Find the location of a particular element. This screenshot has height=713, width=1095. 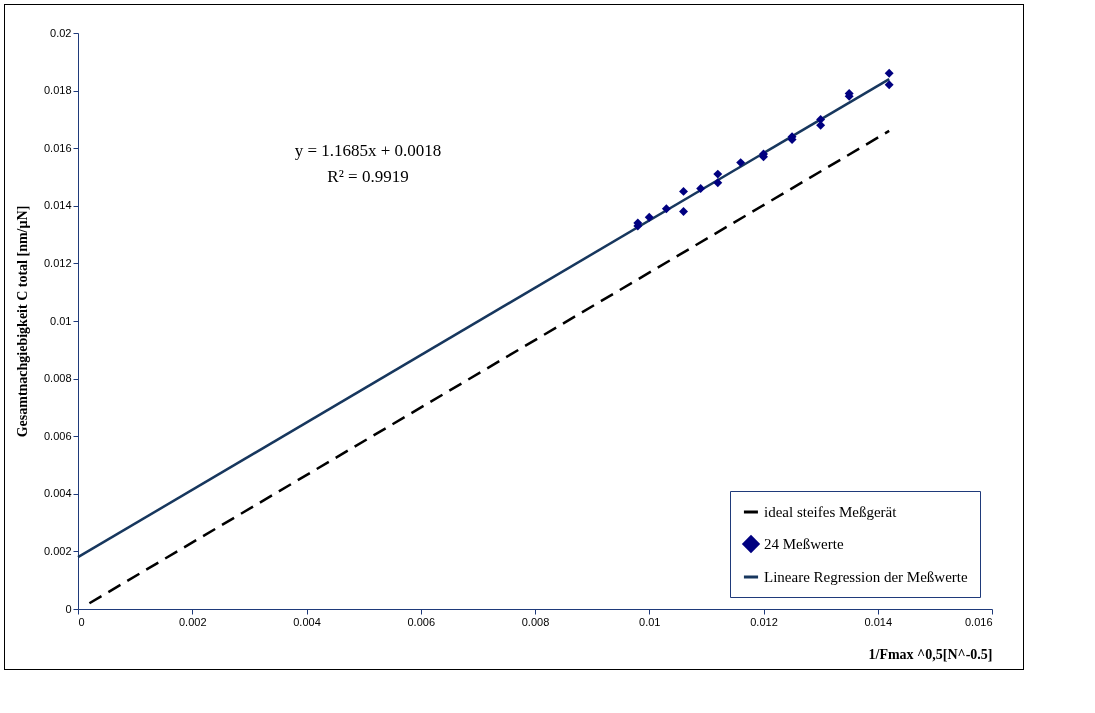

x-tick-label: 0.004 is located at coordinates (307, 621).